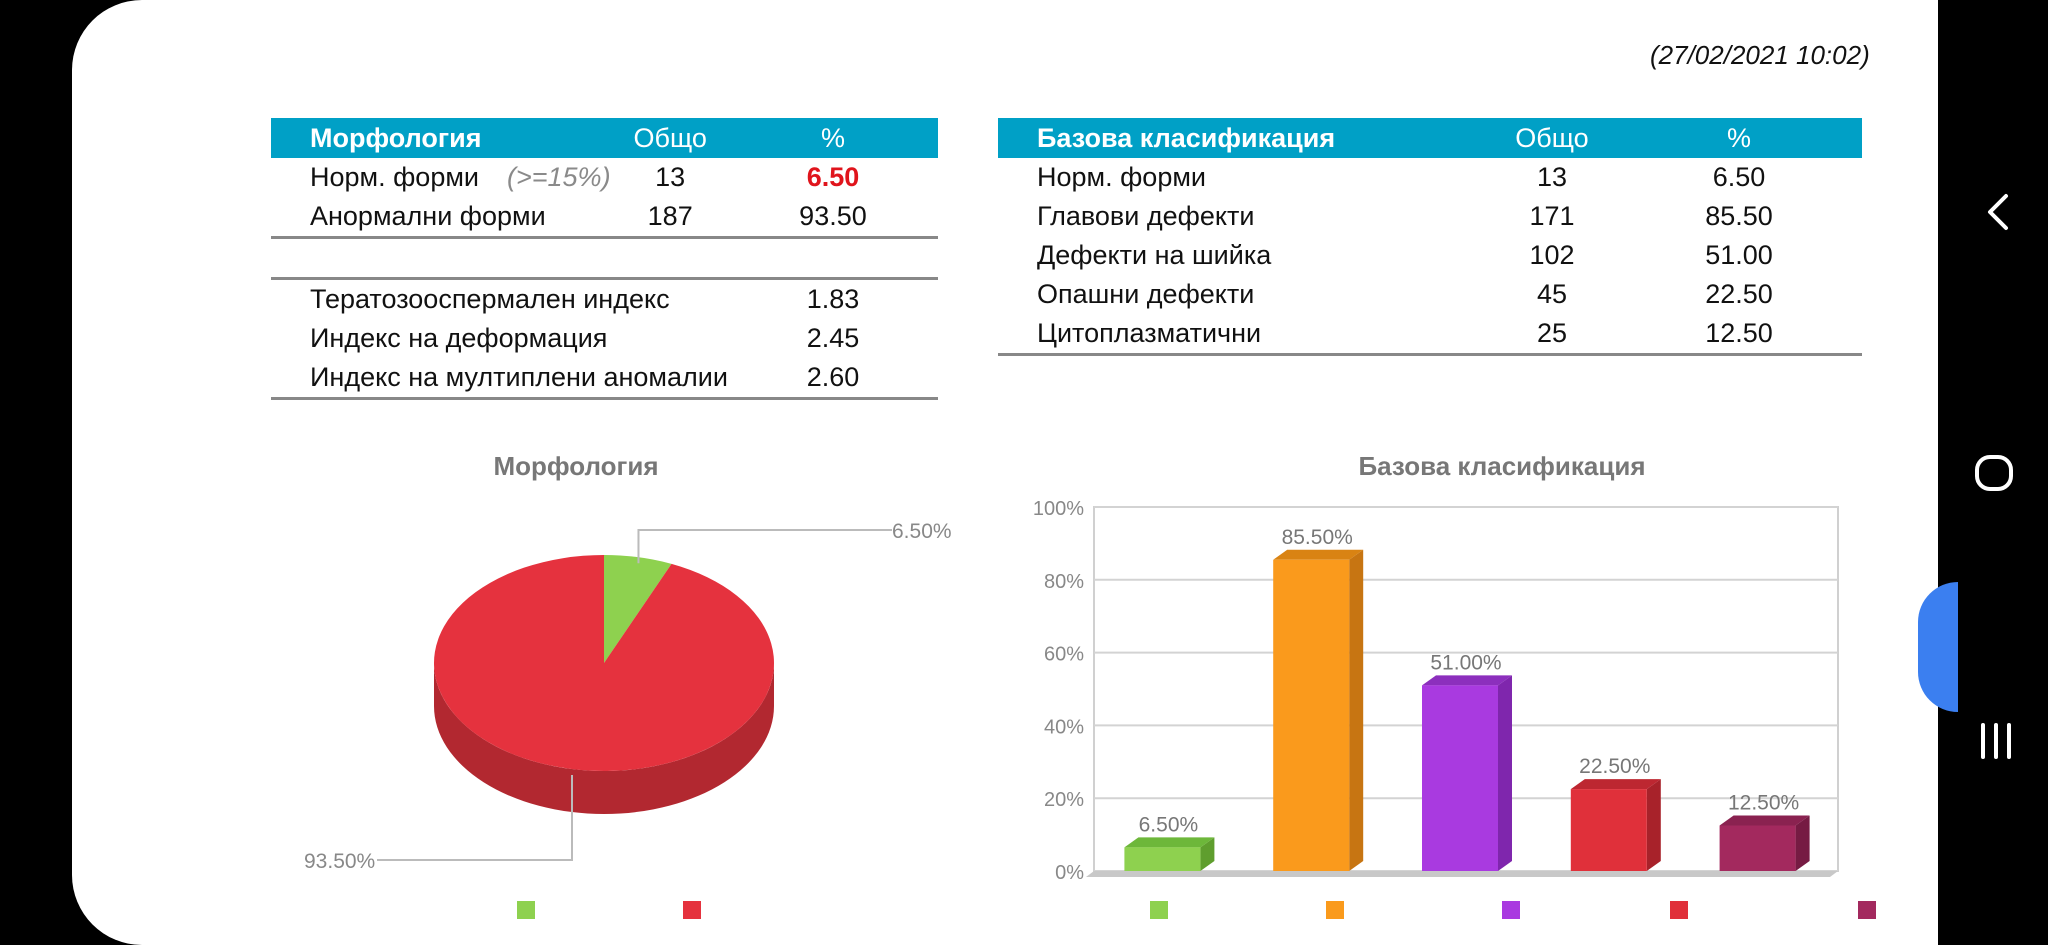 This screenshot has width=2048, height=945. Describe the element at coordinates (1938, 647) in the screenshot. I see `edge-panel-handle` at that location.